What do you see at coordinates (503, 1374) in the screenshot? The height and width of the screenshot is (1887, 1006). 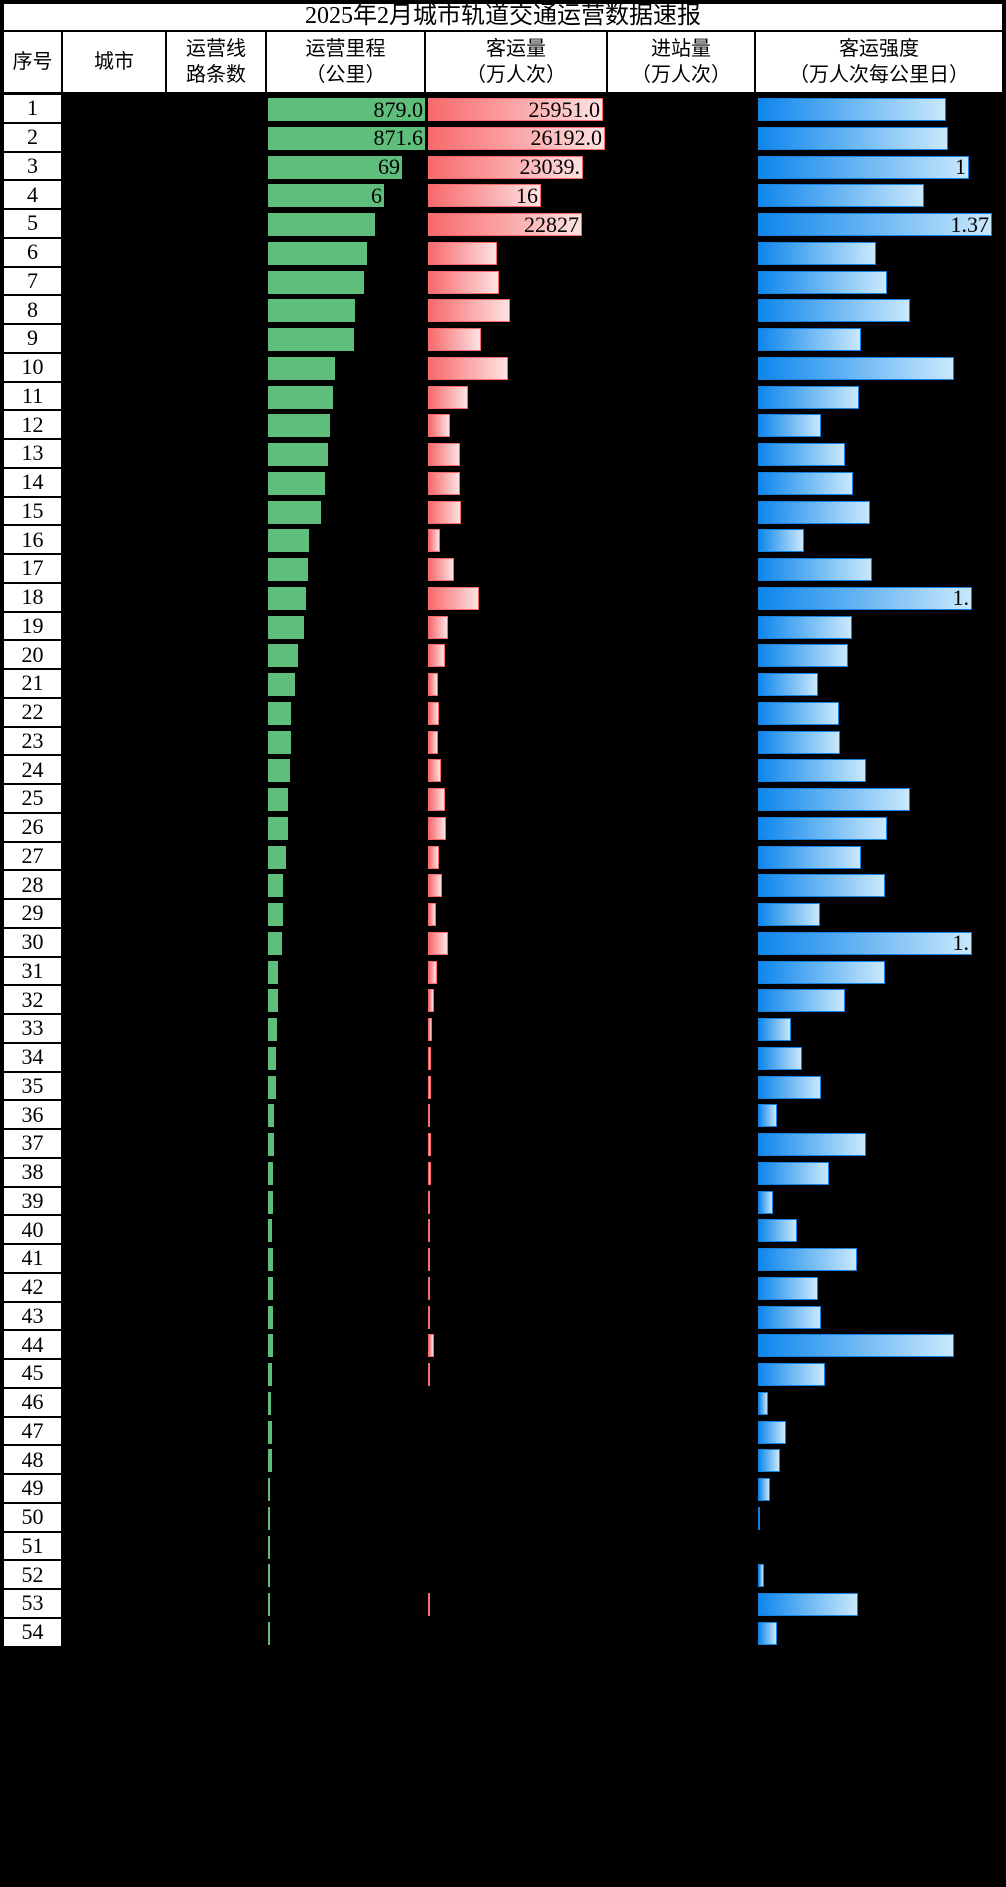 I see `table-row: 45` at bounding box center [503, 1374].